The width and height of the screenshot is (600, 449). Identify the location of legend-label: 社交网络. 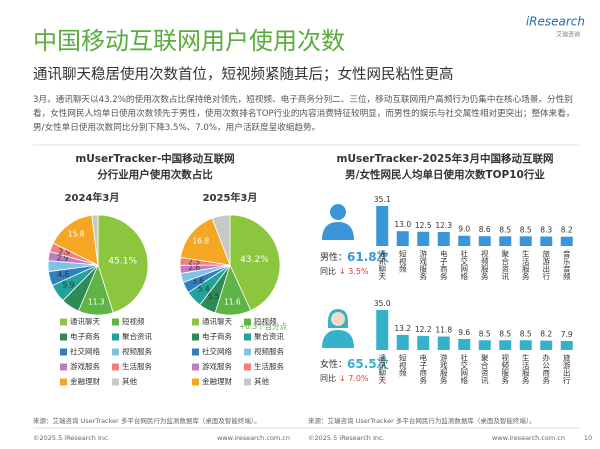
(217, 351).